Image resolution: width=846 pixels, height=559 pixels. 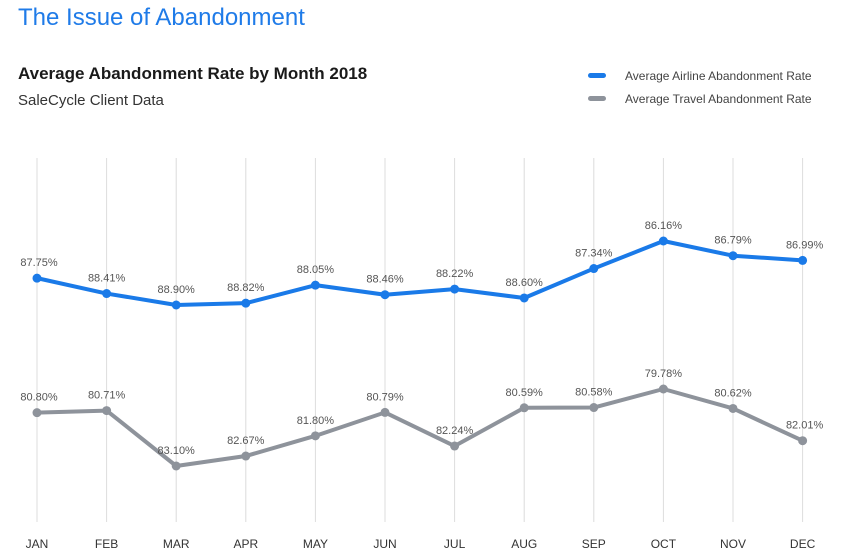 I want to click on x-tick-label: APR, so click(x=245, y=544).